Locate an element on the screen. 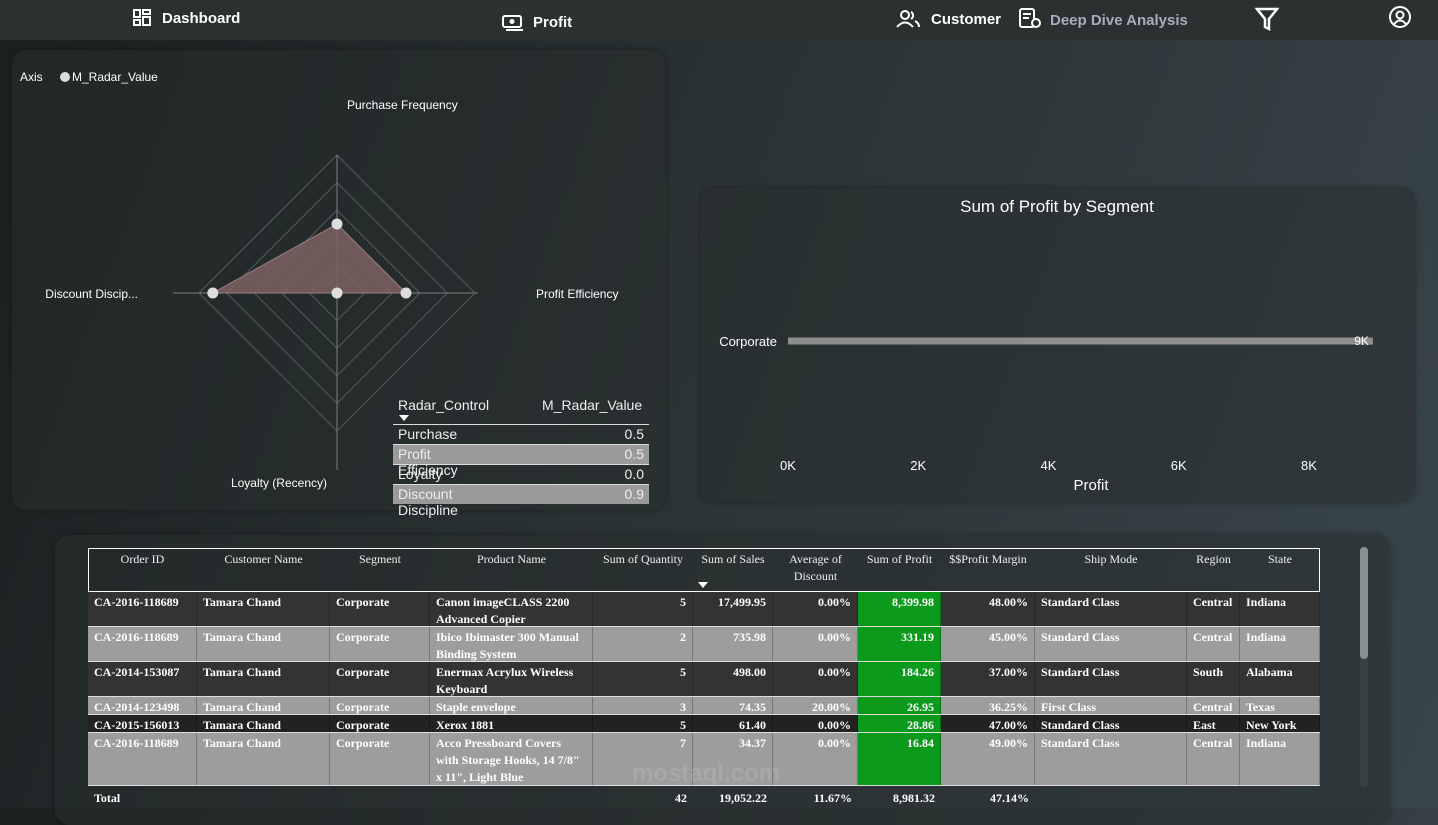  table-cell: 2 is located at coordinates (643, 644).